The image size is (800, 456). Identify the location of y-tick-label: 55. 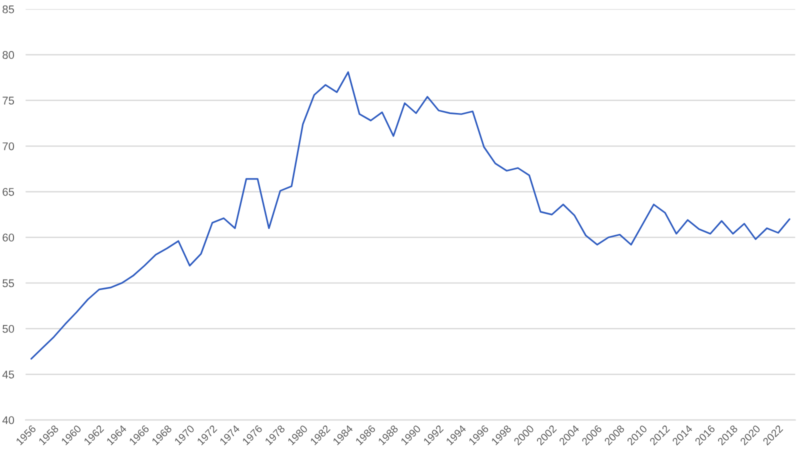
(8, 283).